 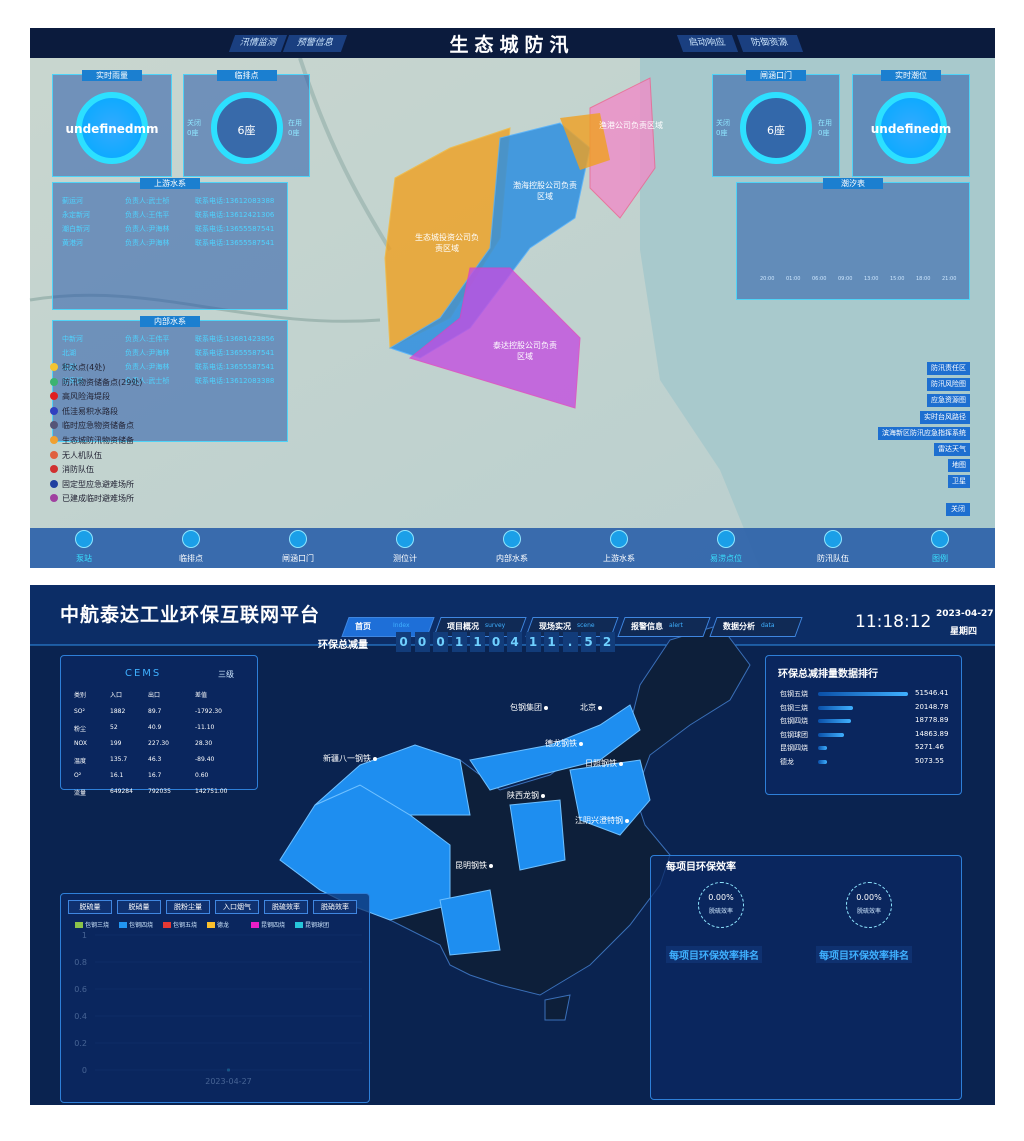 What do you see at coordinates (726, 558) in the screenshot?
I see `nav-label: 易涝点位` at bounding box center [726, 558].